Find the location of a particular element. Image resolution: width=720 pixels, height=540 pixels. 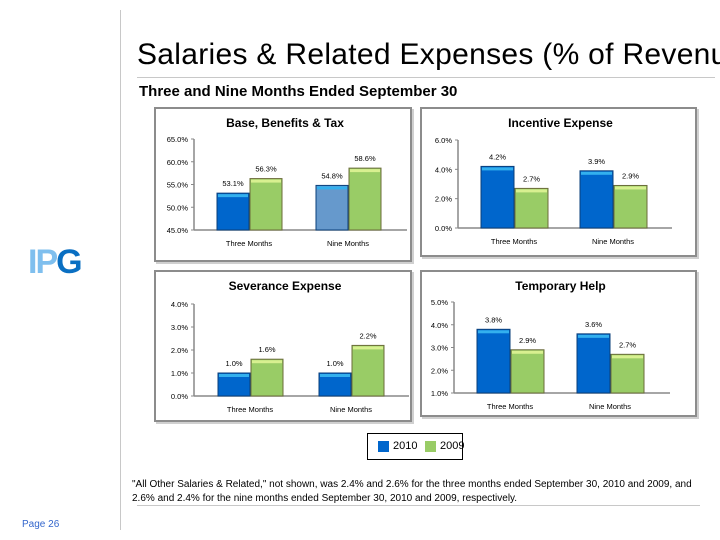

data-label: 1.6% is located at coordinates (266, 349).